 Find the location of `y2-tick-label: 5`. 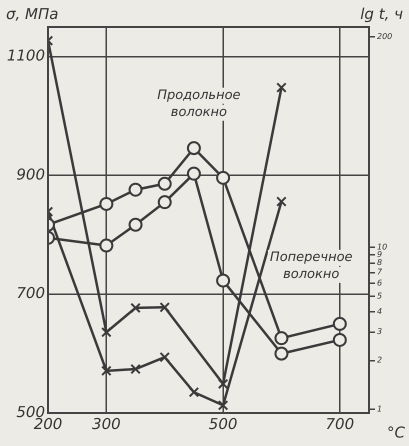

y2-tick-label: 5 is located at coordinates (379, 295).